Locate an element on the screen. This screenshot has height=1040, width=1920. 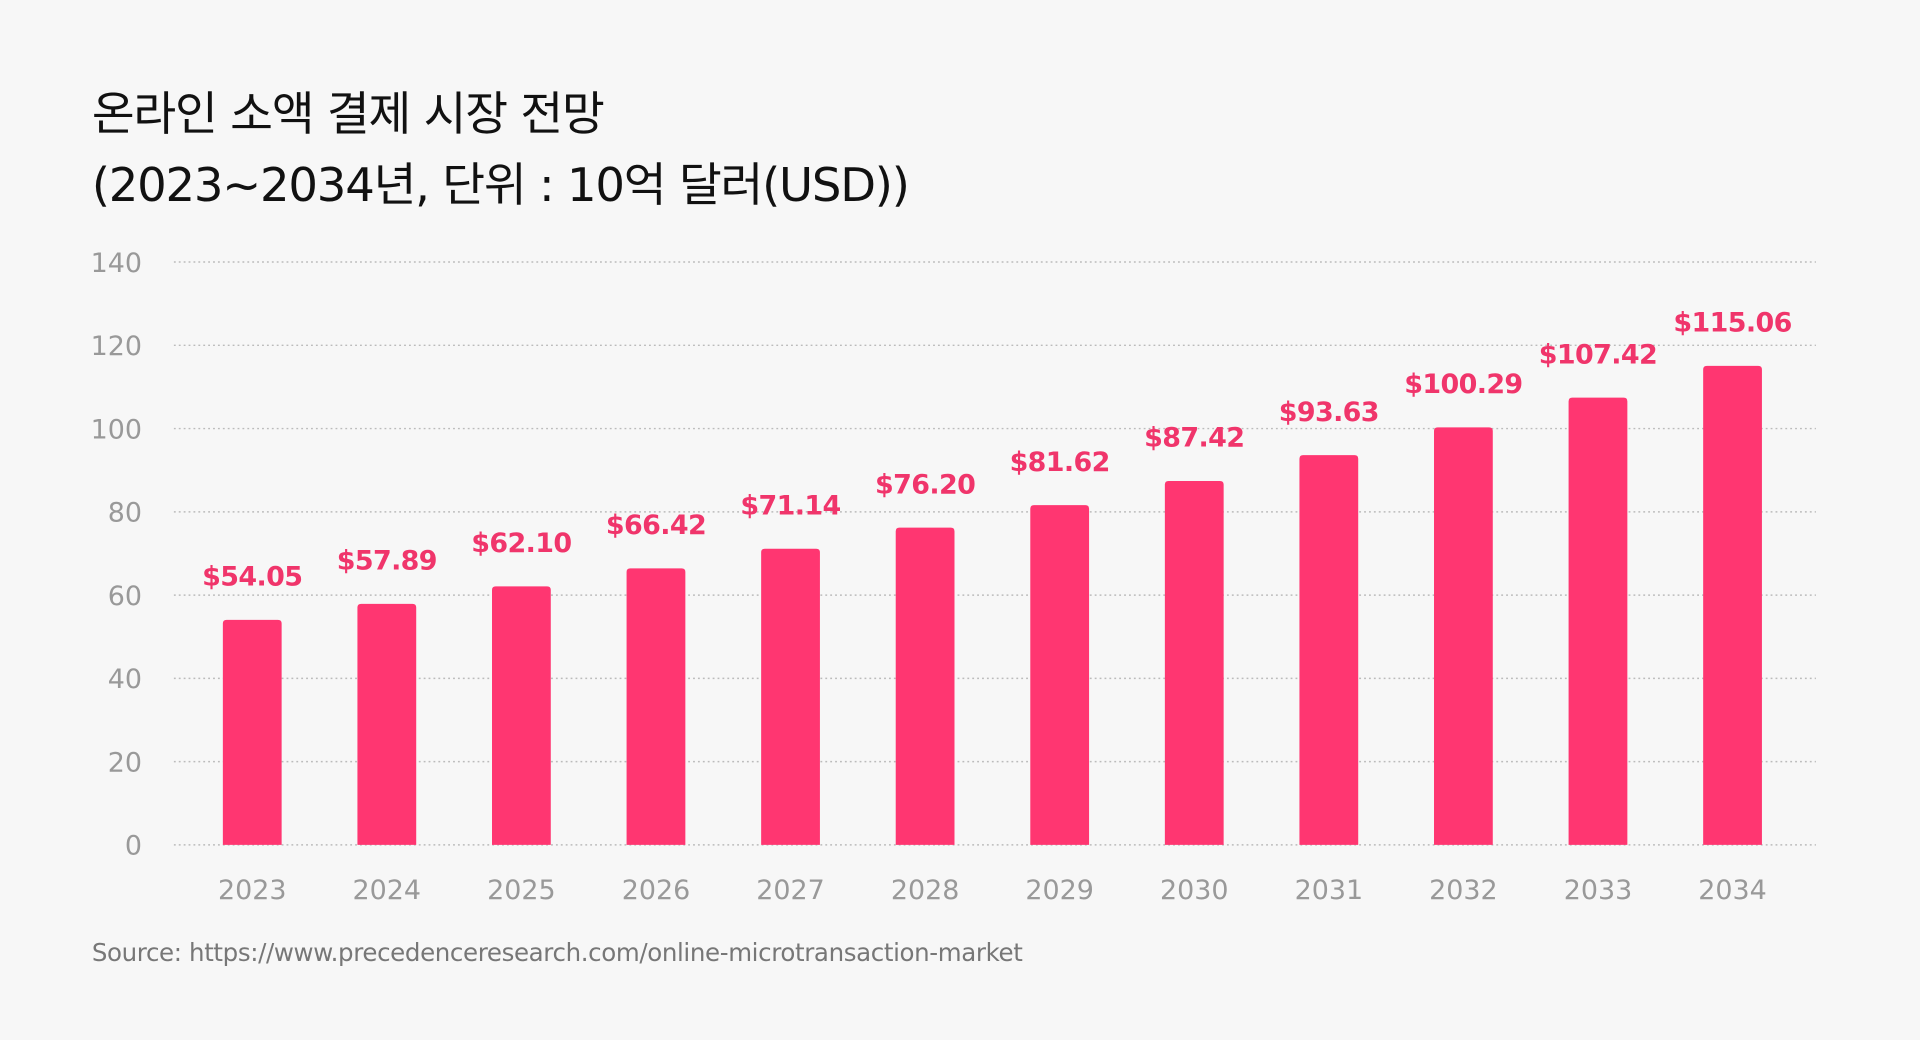
x-tick-label: 2025 is located at coordinates (521, 890).